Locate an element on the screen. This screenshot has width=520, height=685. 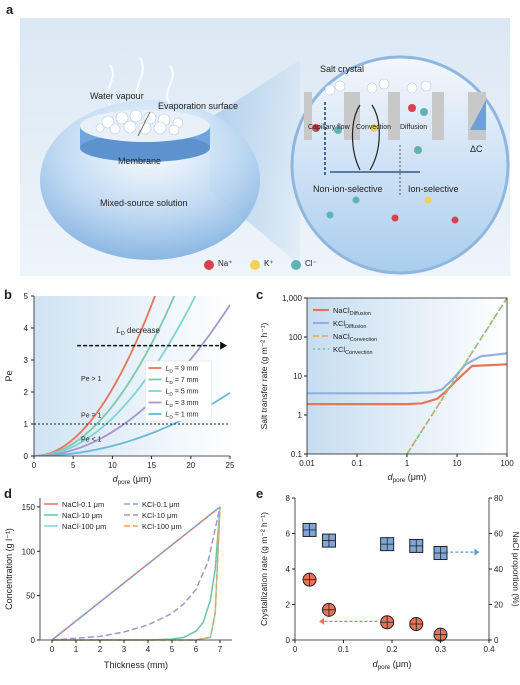
y-right-axis-title: NaCl proportion (%) is located at coordinates (515, 568).